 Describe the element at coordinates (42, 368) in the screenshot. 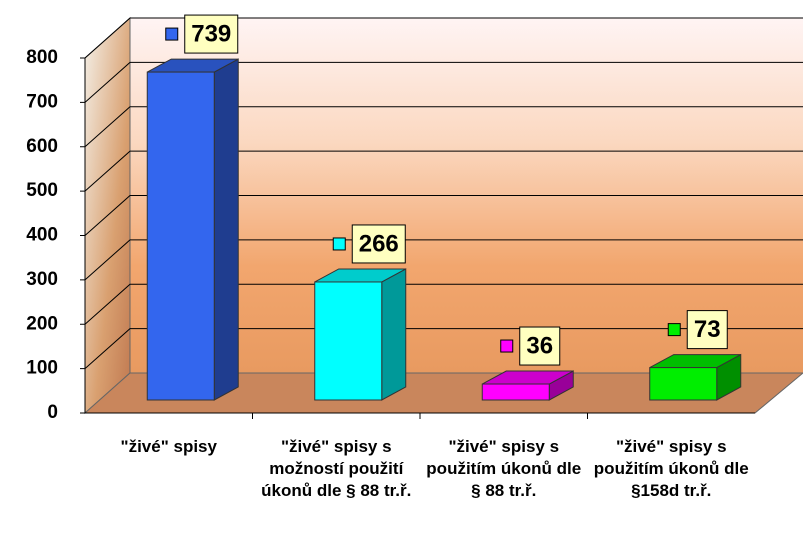

I see `y-tick-label: 100` at that location.